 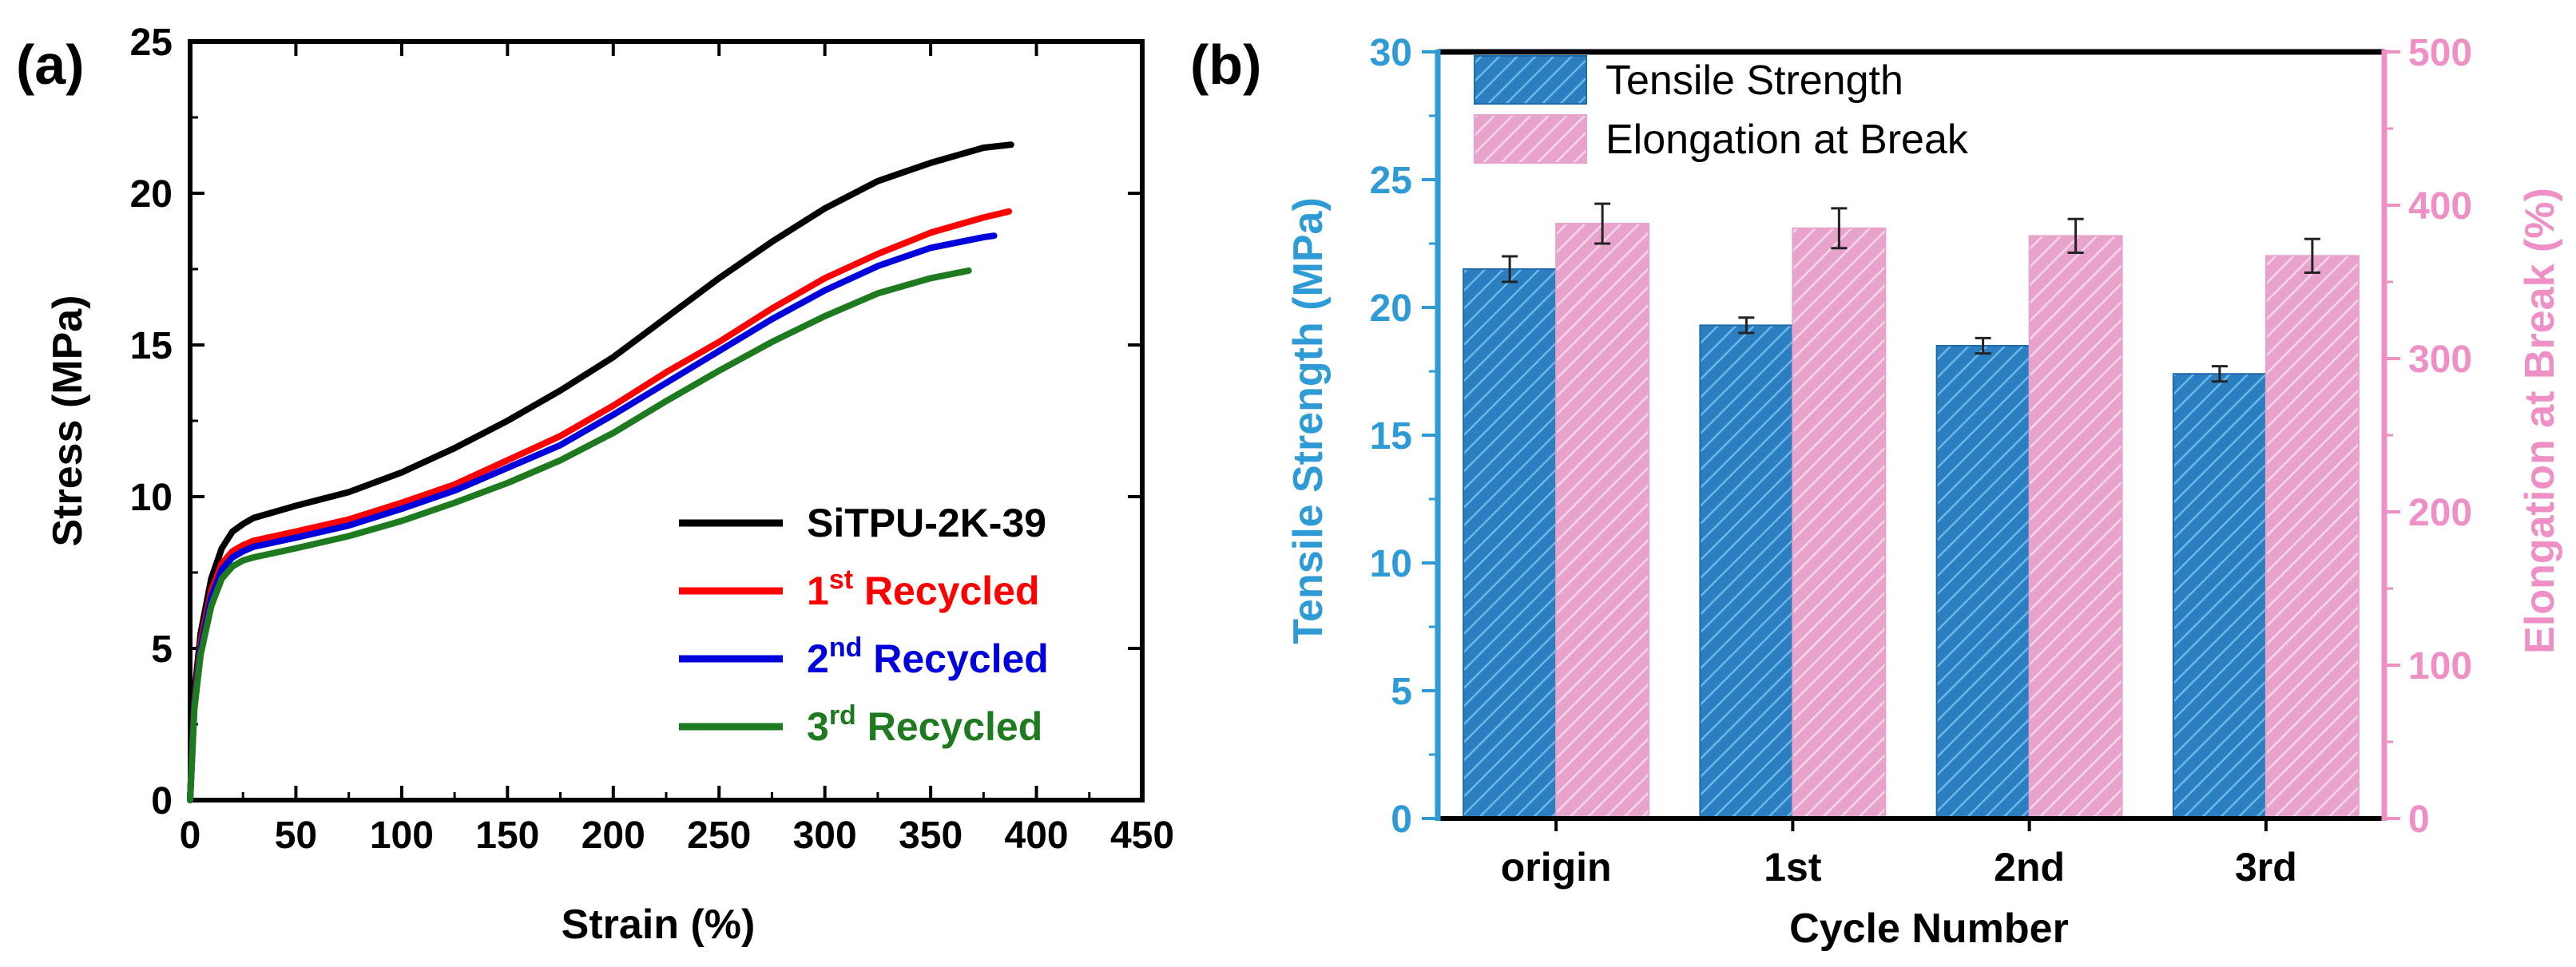 What do you see at coordinates (1391, 181) in the screenshot?
I see `b-left-tick-label: 25` at bounding box center [1391, 181].